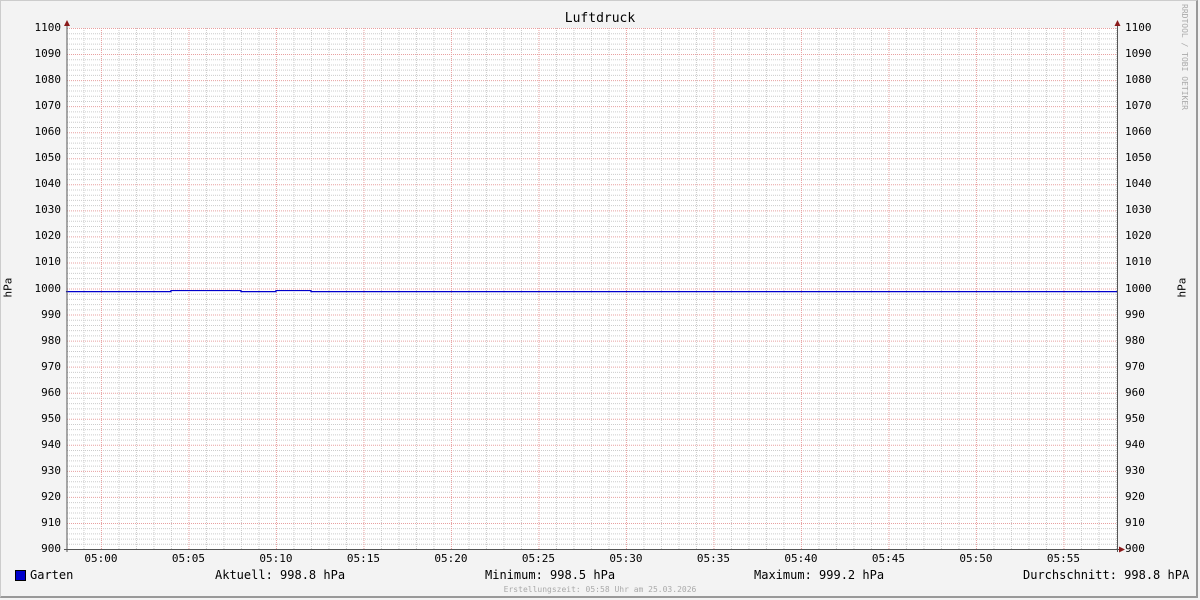 The width and height of the screenshot is (1200, 600). I want to click on y-tick-label-left: 1070, so click(48, 106).